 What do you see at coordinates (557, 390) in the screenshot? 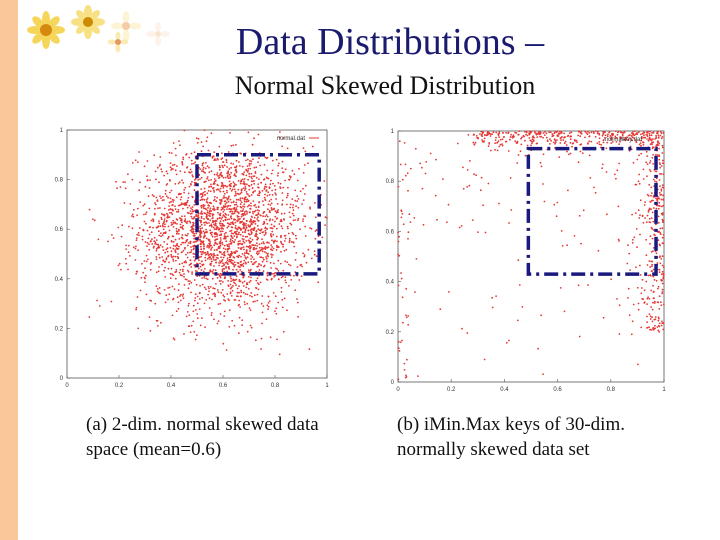
I see `x-tick-label: 0.6` at bounding box center [557, 390].